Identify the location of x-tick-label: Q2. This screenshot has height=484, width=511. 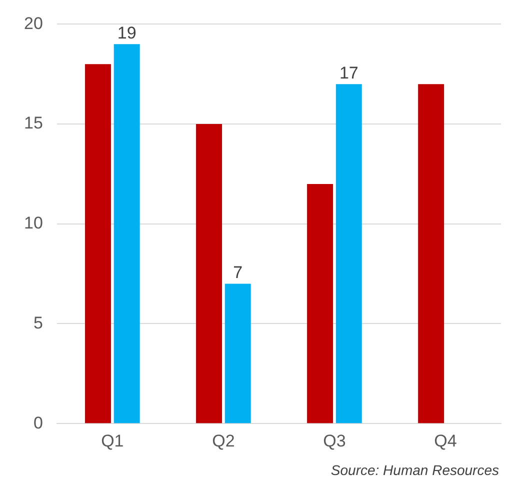
(223, 440).